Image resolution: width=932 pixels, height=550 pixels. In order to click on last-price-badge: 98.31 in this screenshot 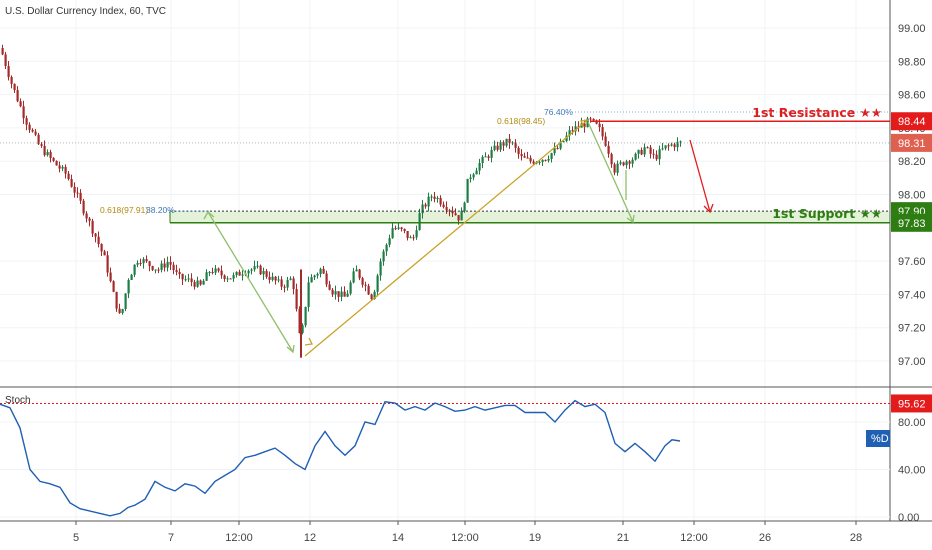, I will do `click(912, 144)`.